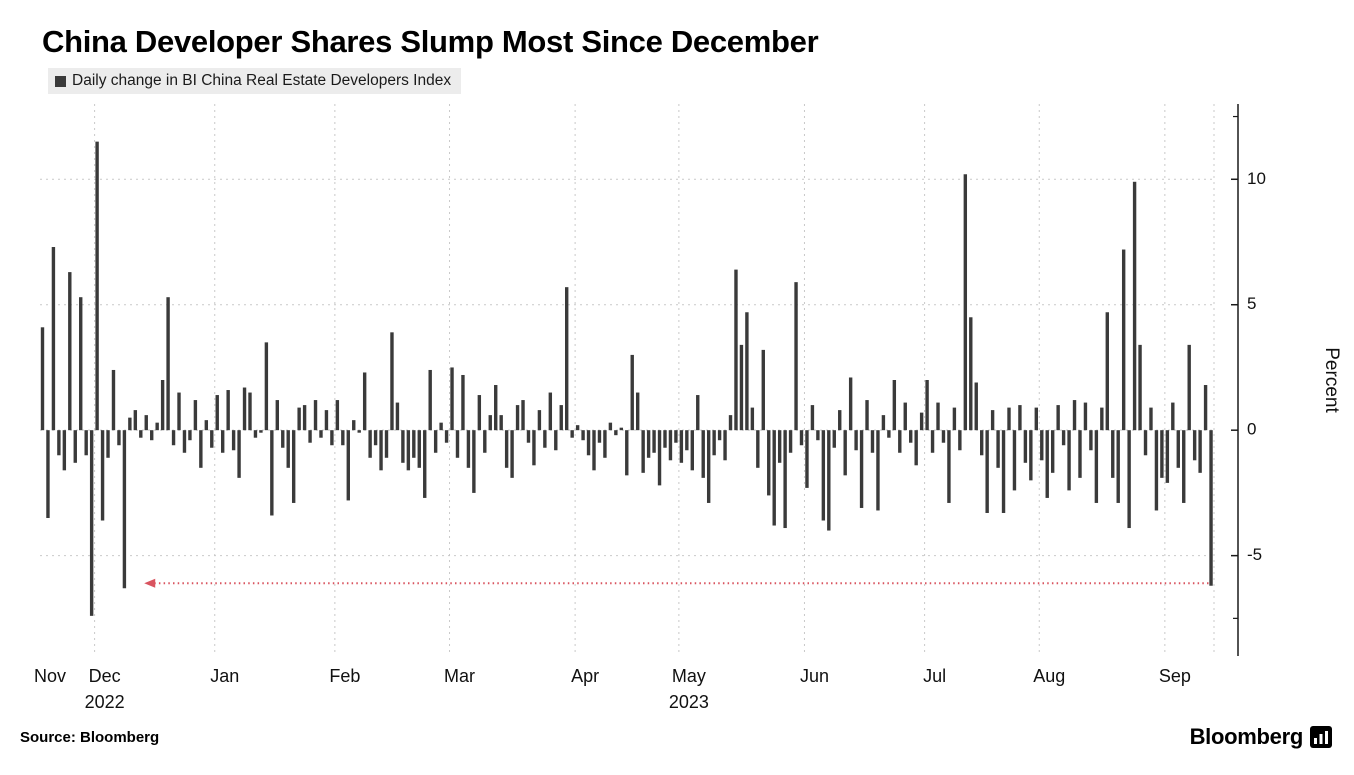 The image size is (1354, 775). I want to click on source-note: Source: Bloomberg, so click(90, 737).